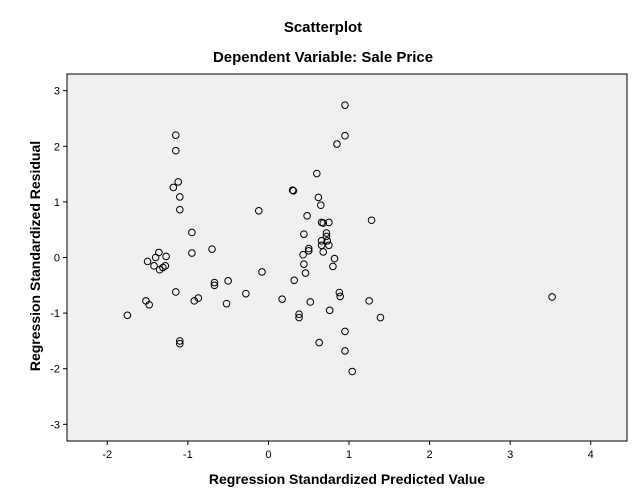  I want to click on y-tick-label: -2, so click(55, 370).